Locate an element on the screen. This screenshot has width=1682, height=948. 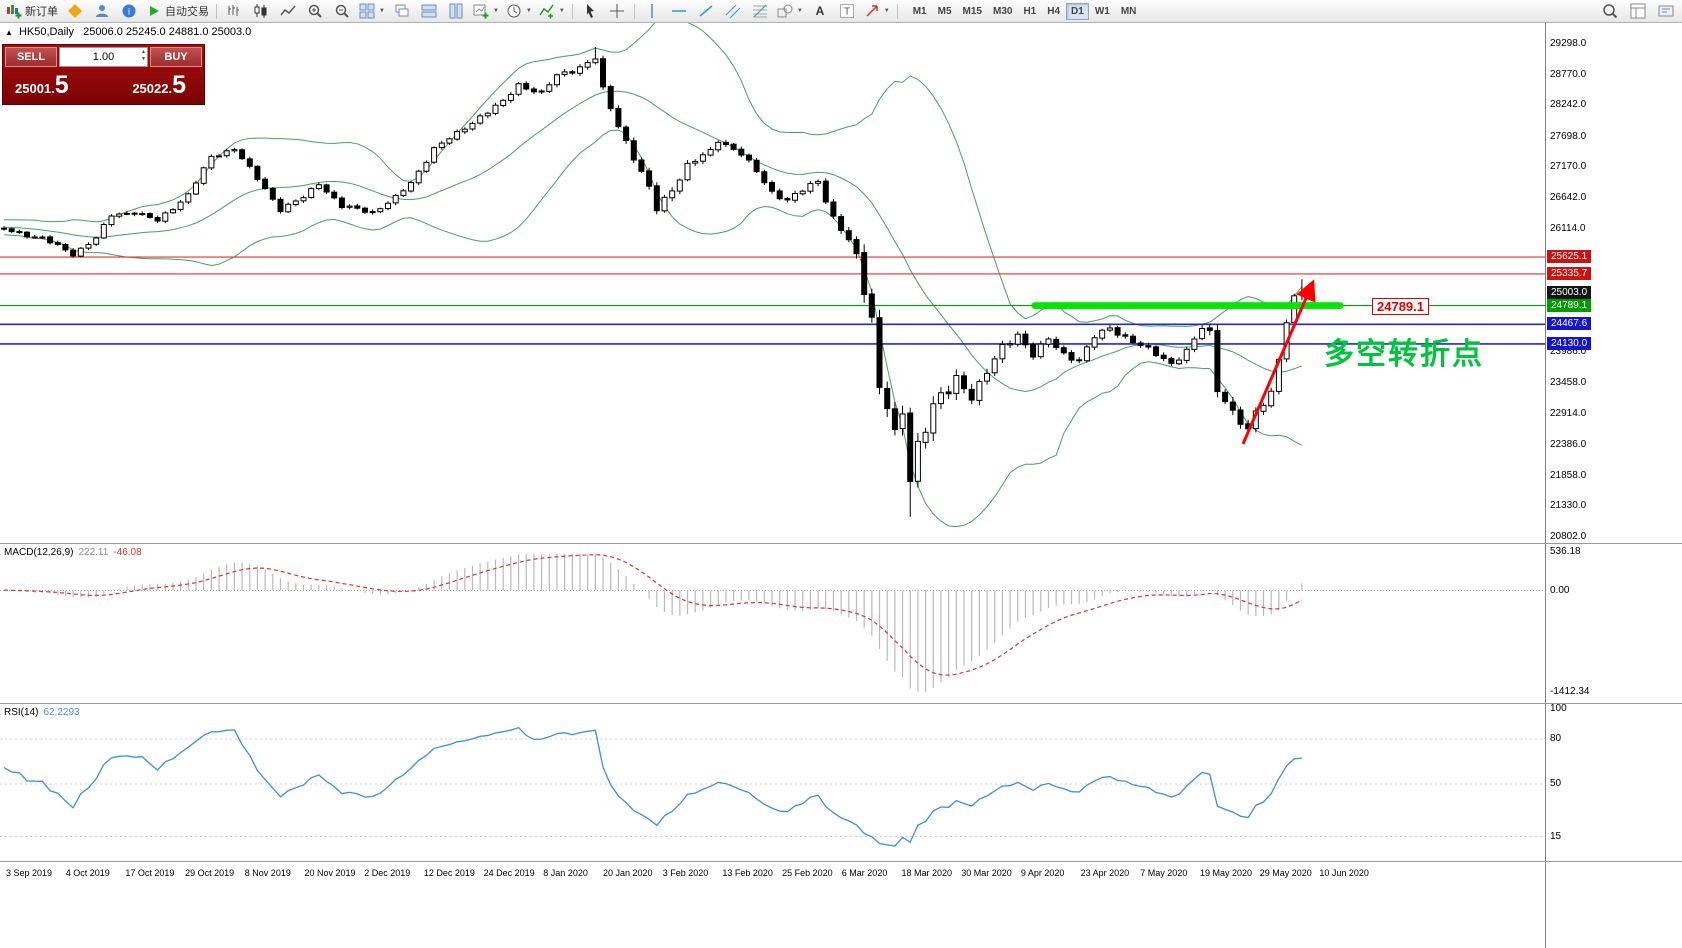
time-axis-label: 3 Sep 2019 is located at coordinates (29, 873).